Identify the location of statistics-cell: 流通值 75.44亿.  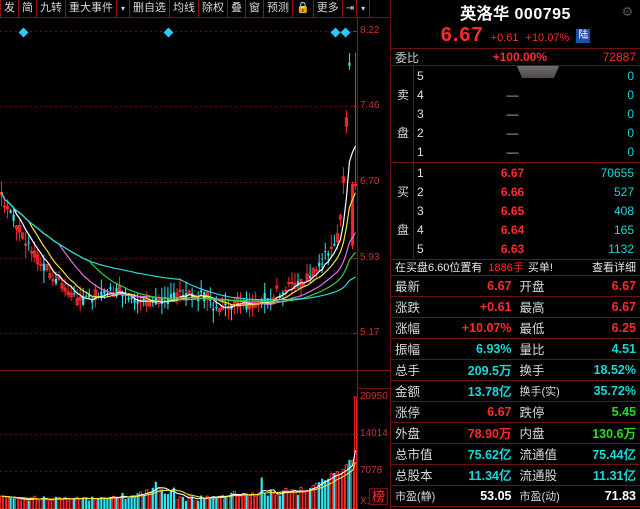
(578, 453).